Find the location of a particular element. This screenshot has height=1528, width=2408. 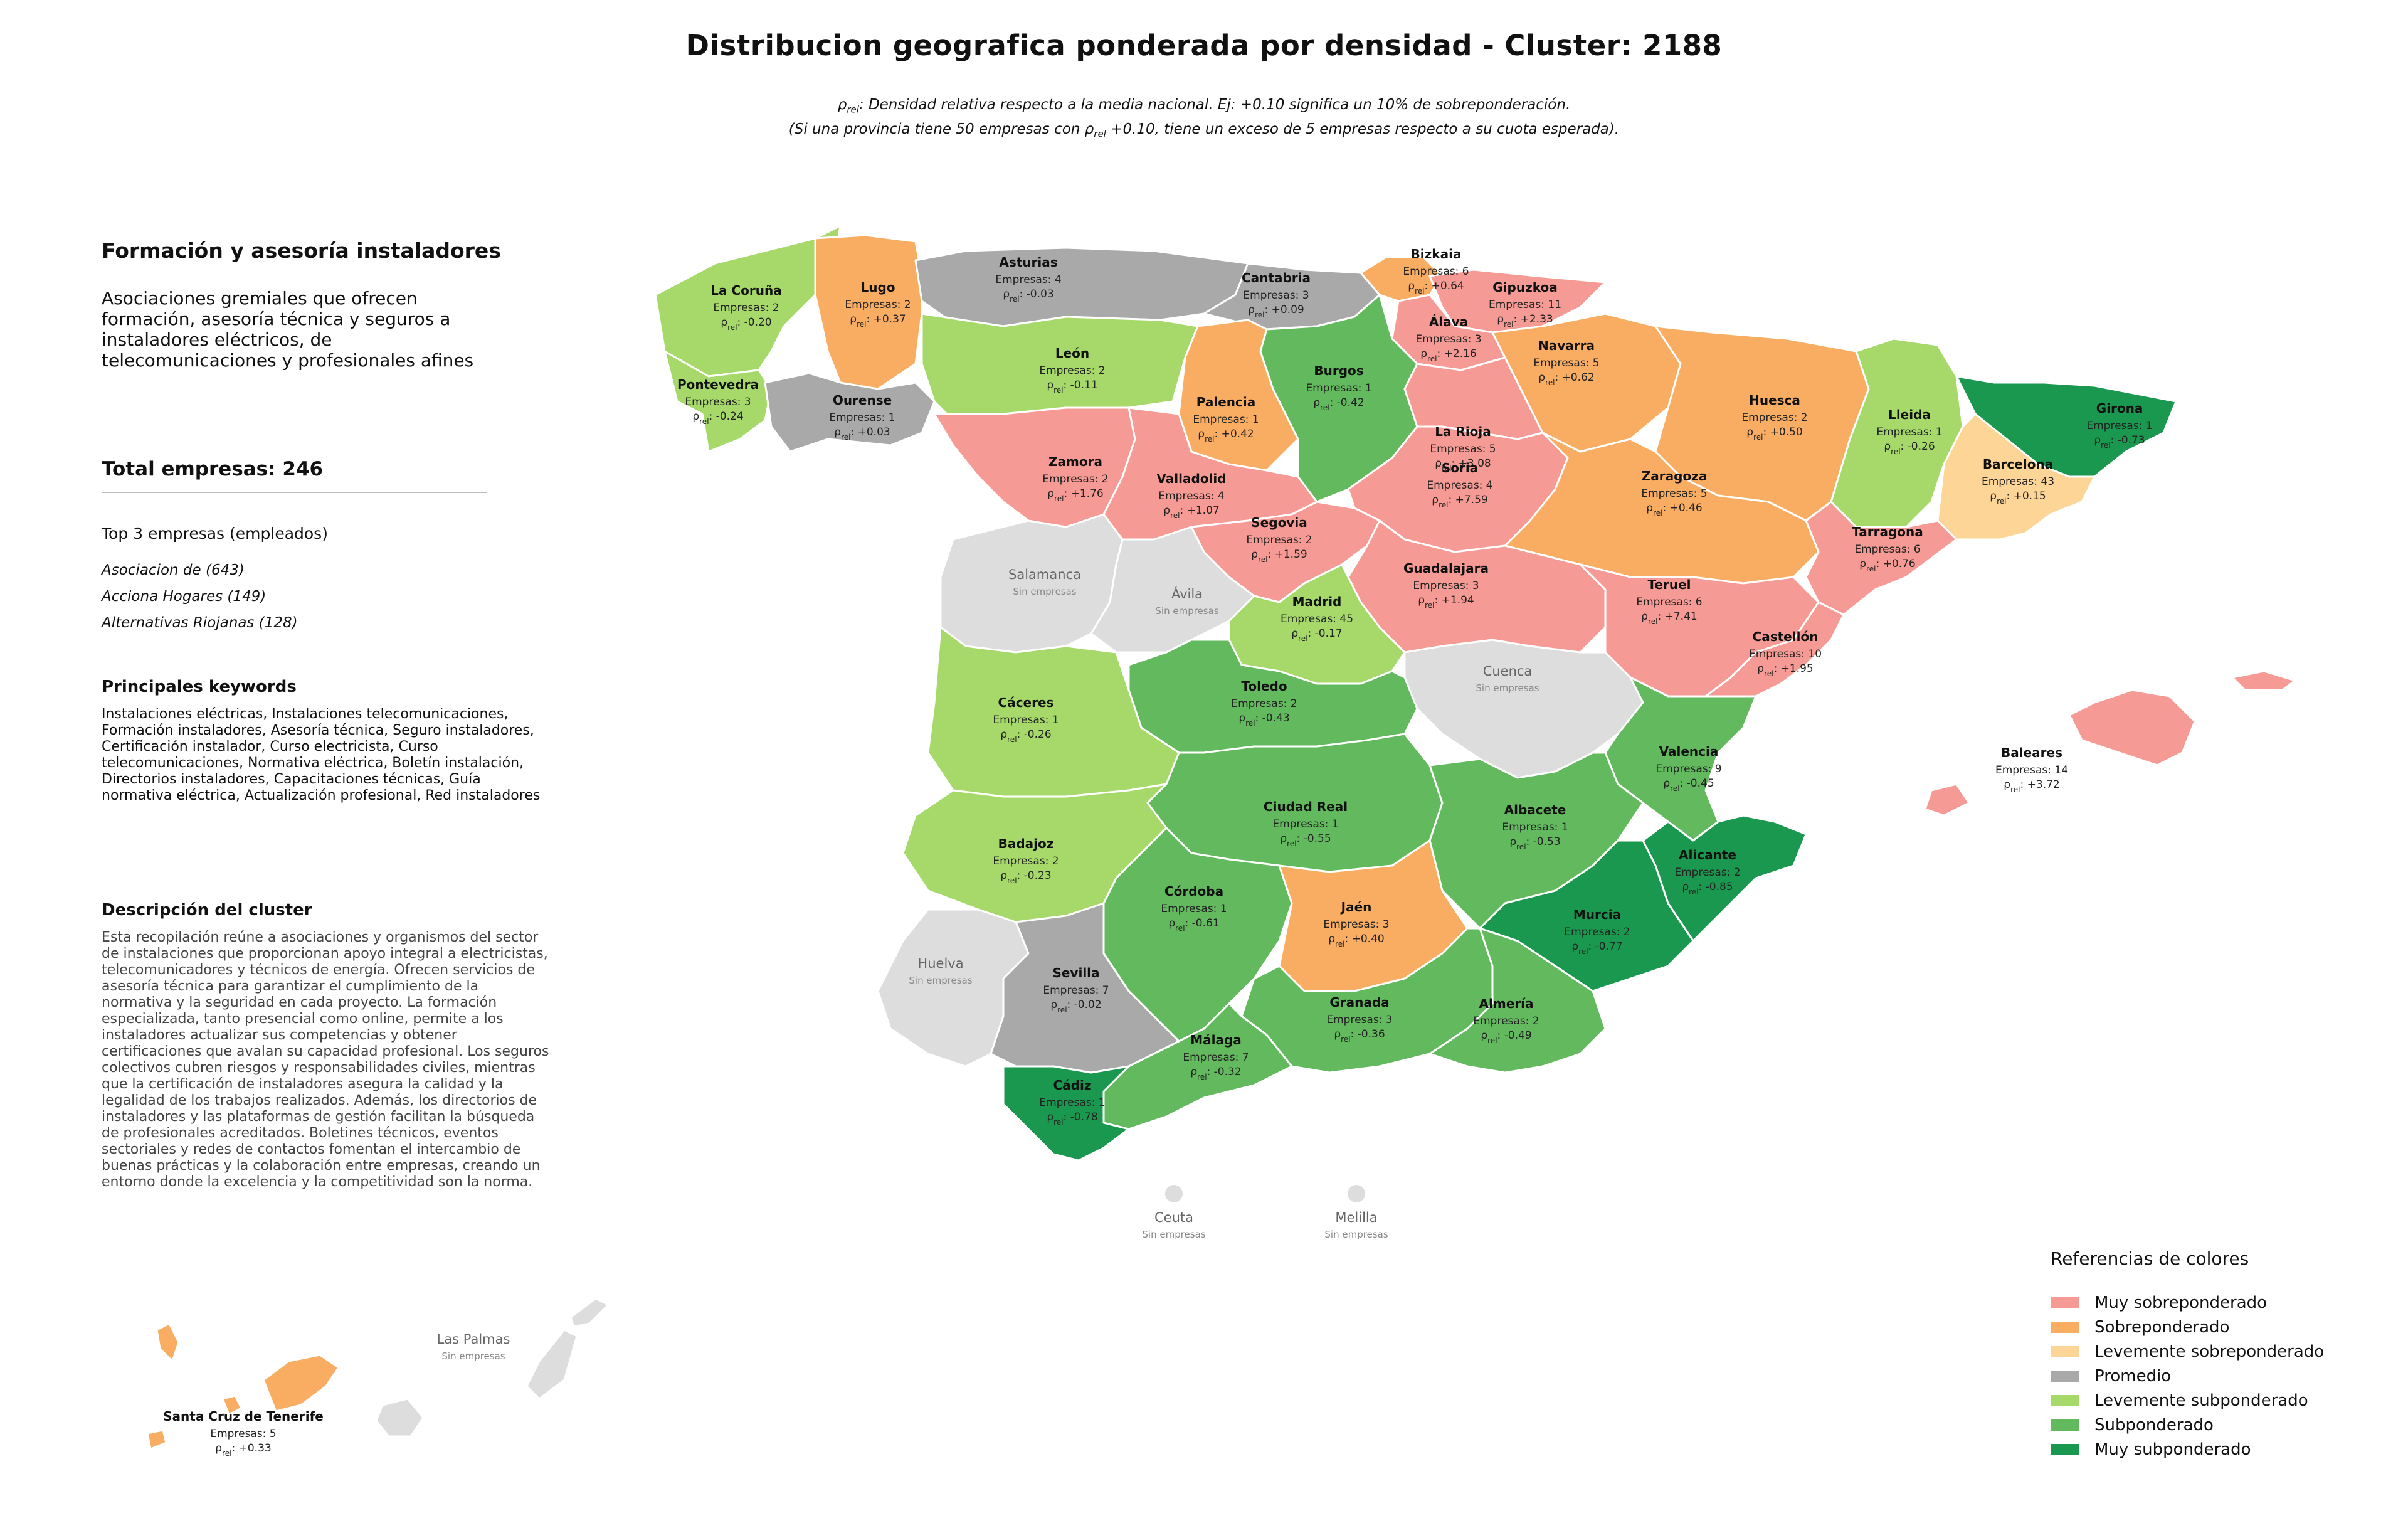

province-rho-murcia: ρrel: -0.77 is located at coordinates (1596, 948).